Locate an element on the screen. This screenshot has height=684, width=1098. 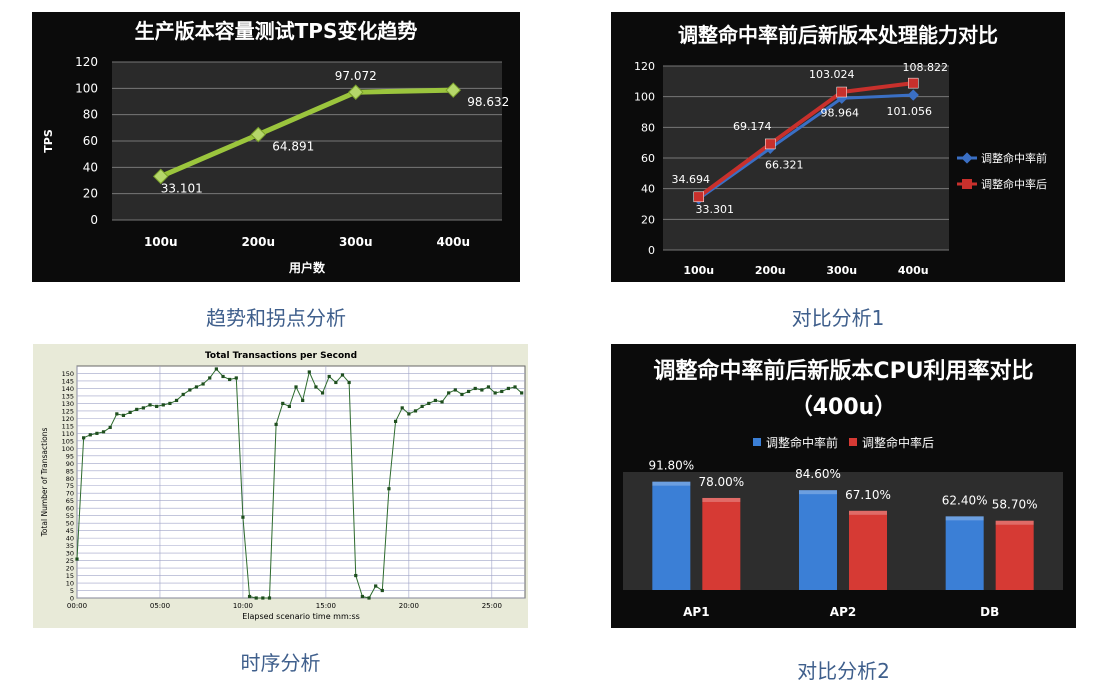
caption-trend: 趋势和拐点分析 is located at coordinates (276, 318).